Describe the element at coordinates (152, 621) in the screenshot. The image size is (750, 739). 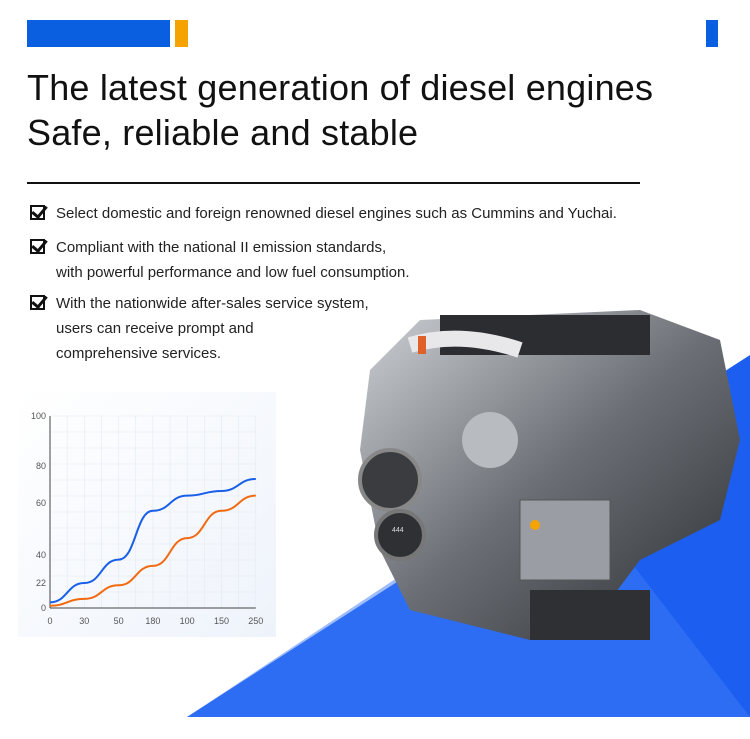
I see `x-tick-label: 180` at that location.